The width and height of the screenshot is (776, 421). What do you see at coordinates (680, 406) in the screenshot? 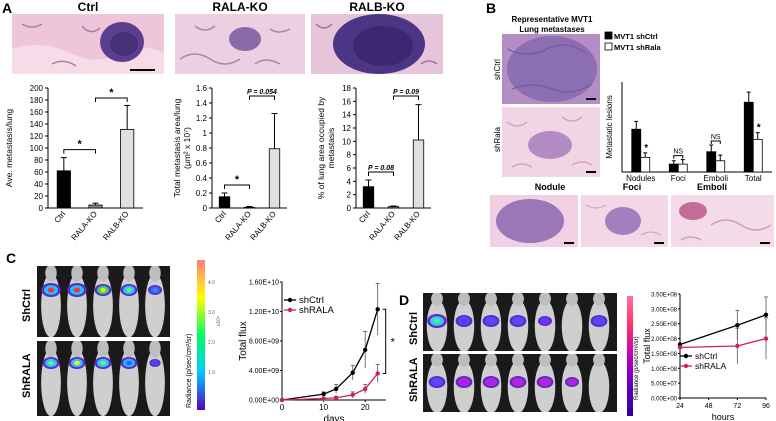
I see `x-tick-label: 24` at bounding box center [680, 406].